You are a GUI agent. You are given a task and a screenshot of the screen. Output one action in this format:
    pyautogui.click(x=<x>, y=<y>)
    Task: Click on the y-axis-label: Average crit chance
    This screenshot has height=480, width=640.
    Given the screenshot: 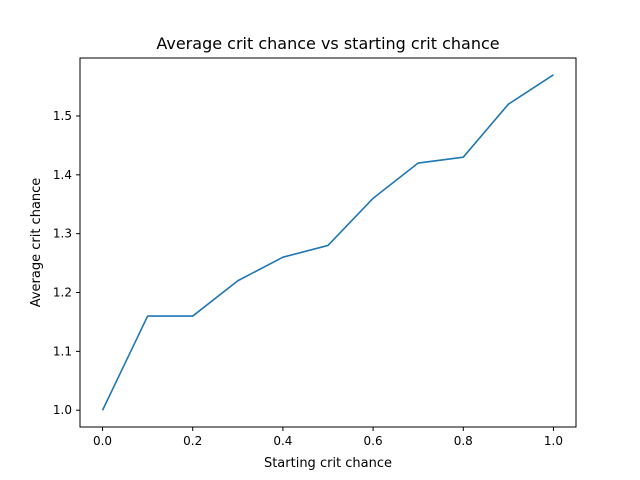 What is the action you would take?
    pyautogui.click(x=36, y=243)
    